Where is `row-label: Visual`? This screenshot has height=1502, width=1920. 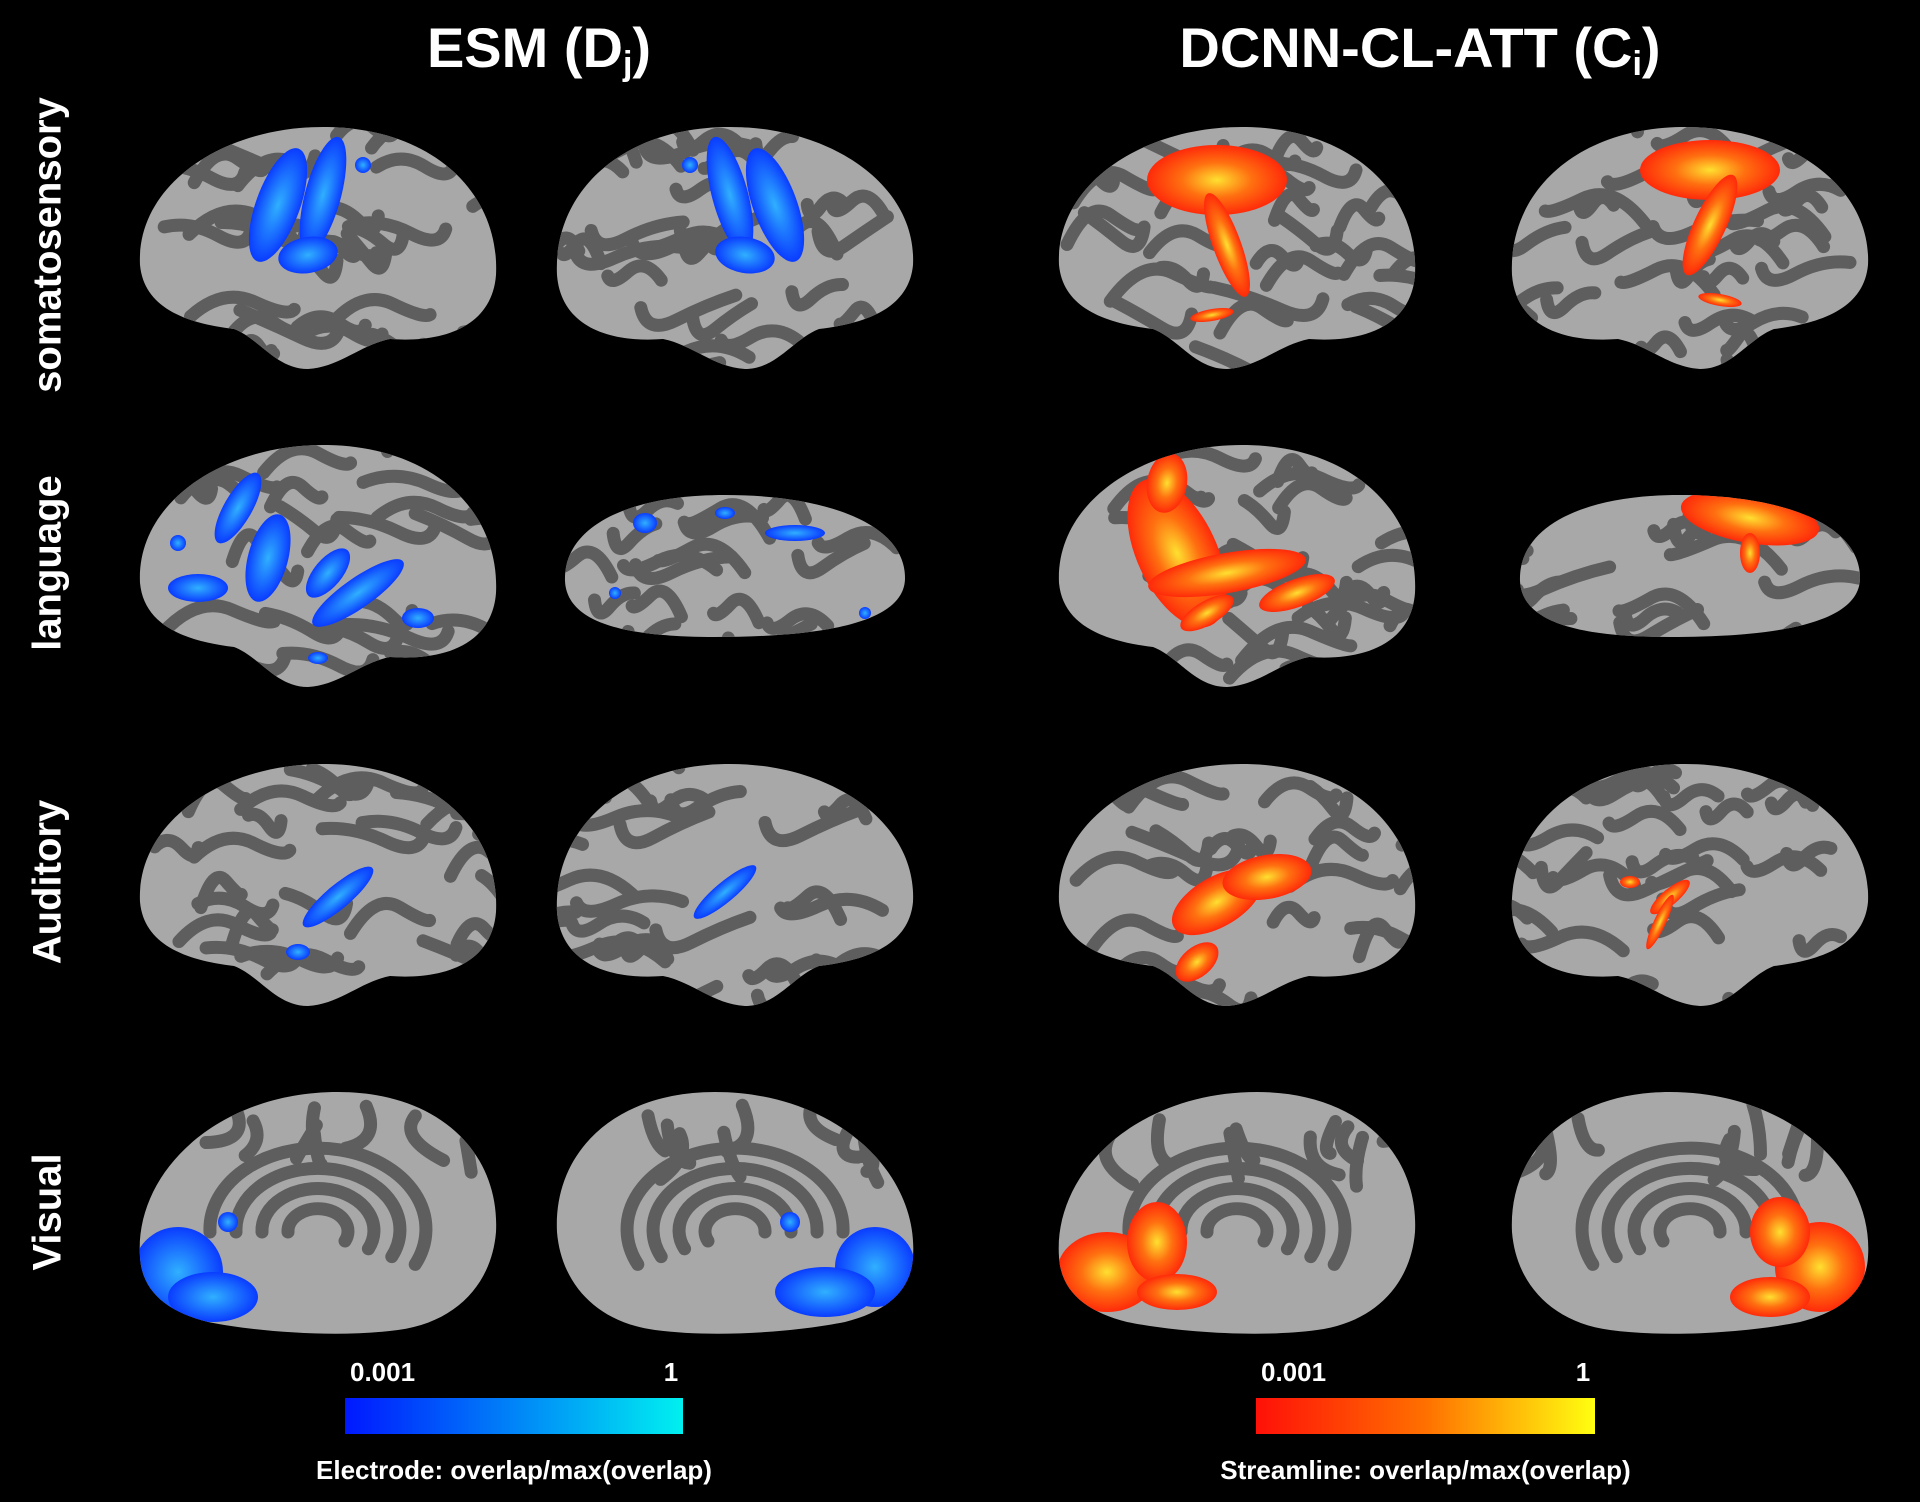 row-label: Visual is located at coordinates (48, 1211).